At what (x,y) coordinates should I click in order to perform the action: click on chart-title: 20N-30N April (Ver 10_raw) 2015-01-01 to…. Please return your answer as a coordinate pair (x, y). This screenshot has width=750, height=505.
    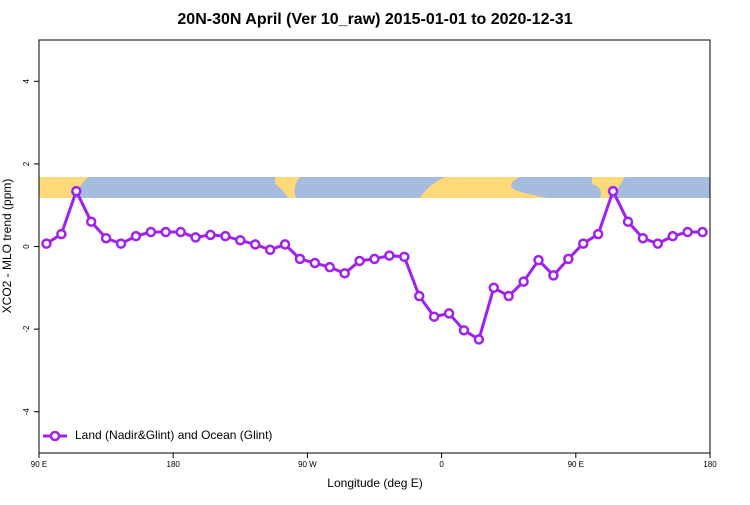
    Looking at the image, I should click on (374, 19).